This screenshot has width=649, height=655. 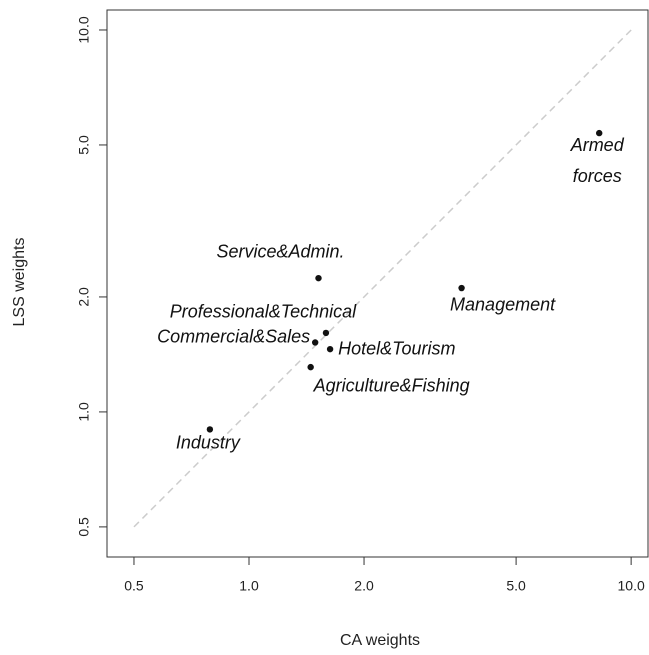 What do you see at coordinates (84, 297) in the screenshot?
I see `y-tick-label: 2.0` at bounding box center [84, 297].